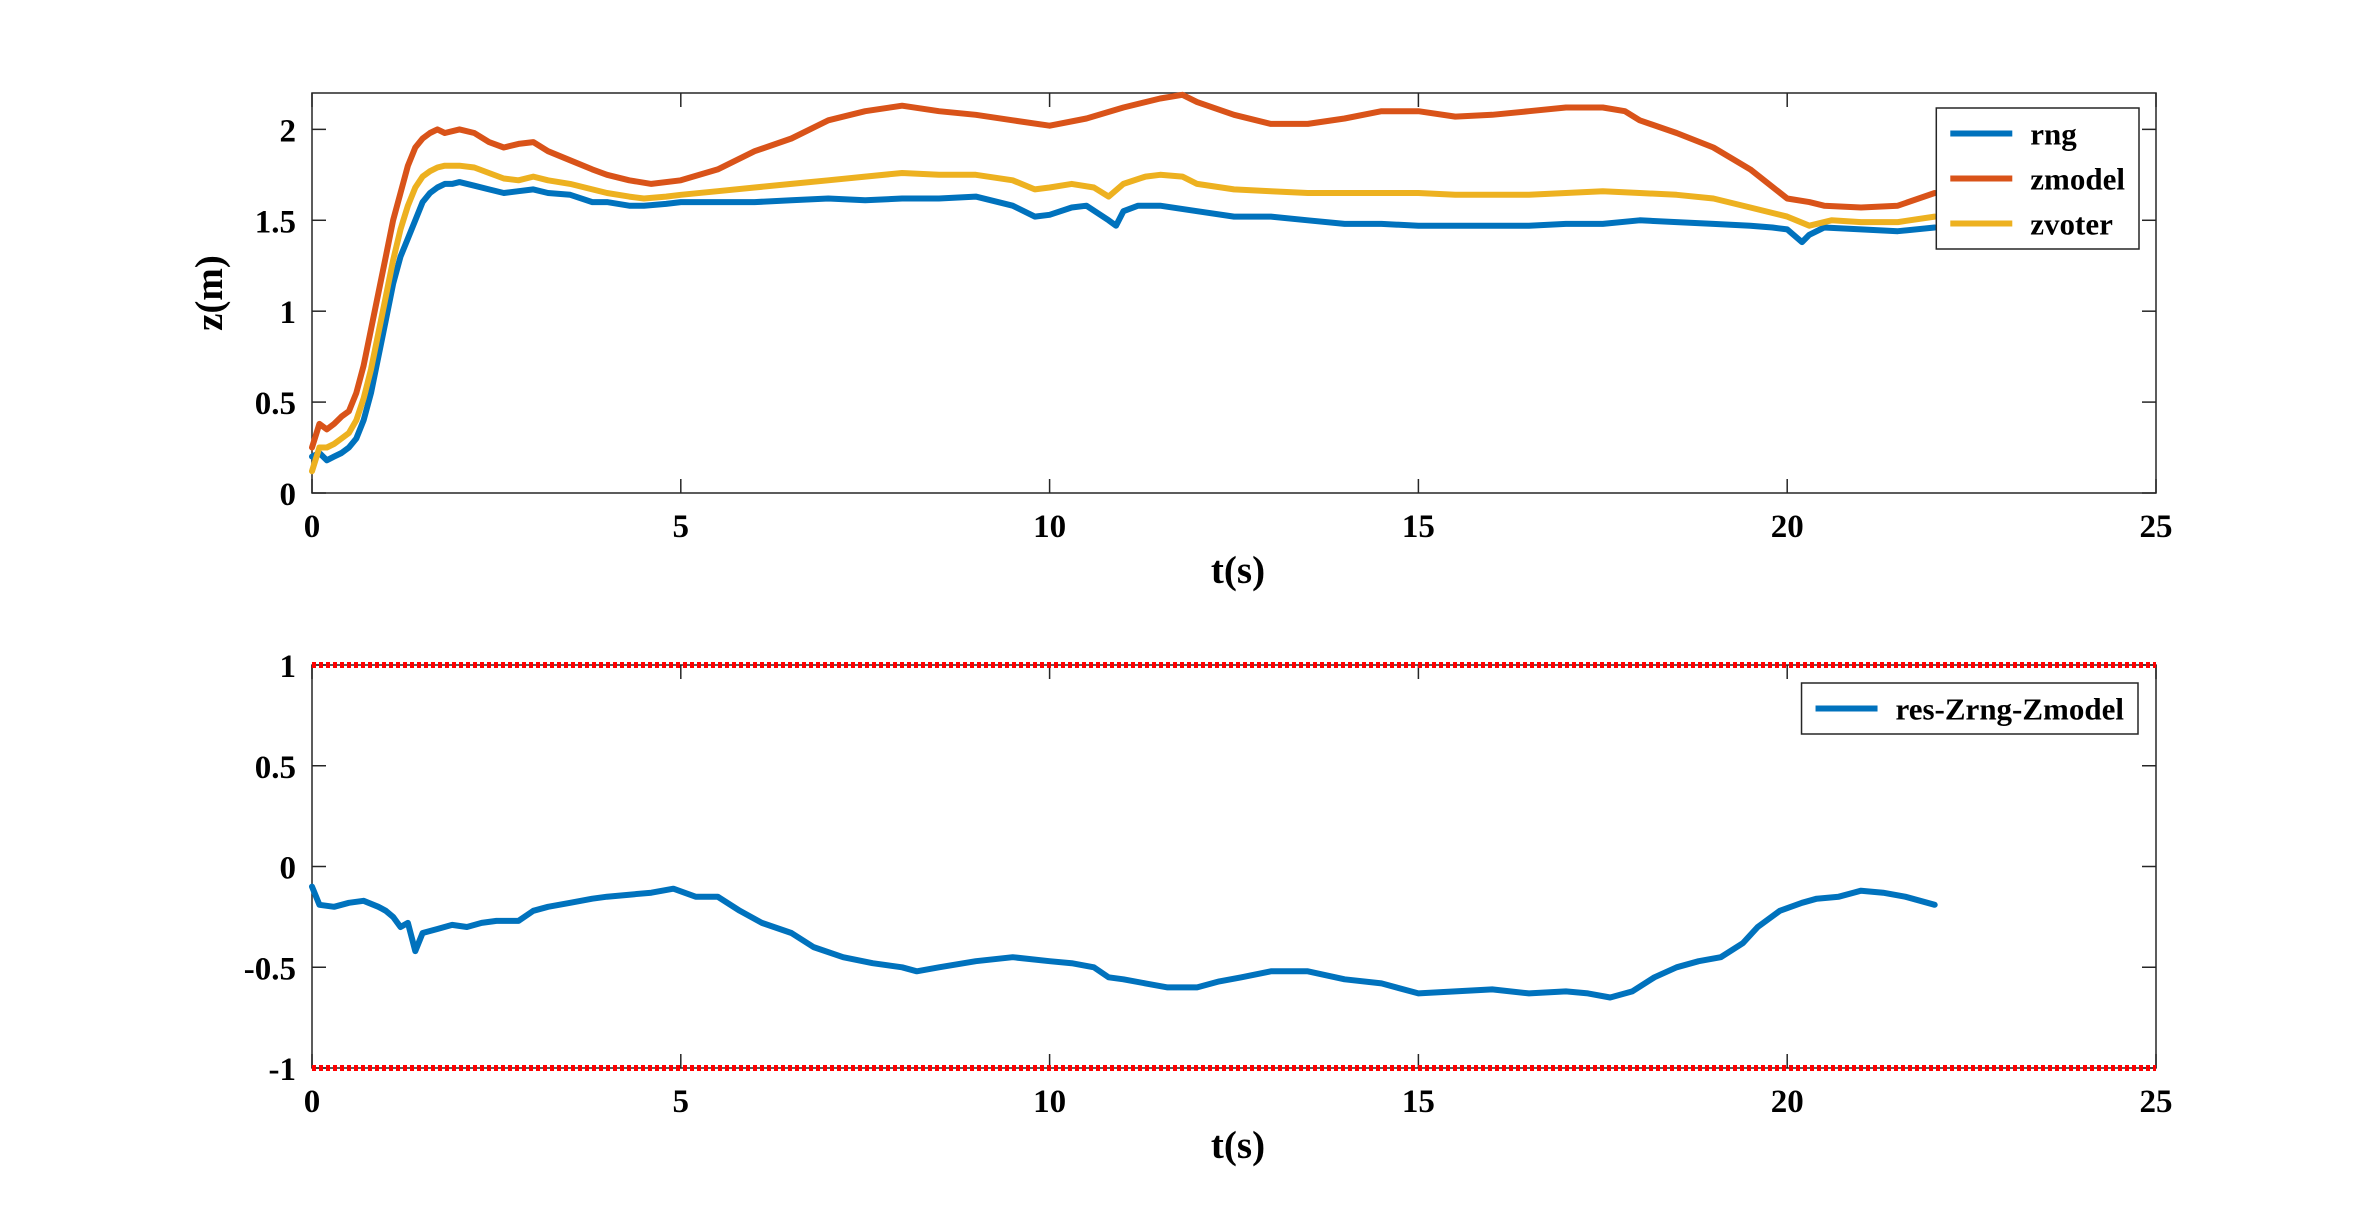  What do you see at coordinates (270, 969) in the screenshot?
I see `y-tick-label: -0.5` at bounding box center [270, 969].